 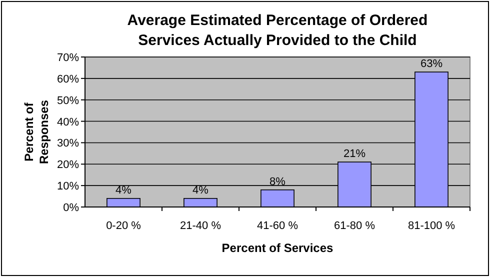 What do you see at coordinates (278, 248) in the screenshot?
I see `x-axis-title: Percent of Services` at bounding box center [278, 248].